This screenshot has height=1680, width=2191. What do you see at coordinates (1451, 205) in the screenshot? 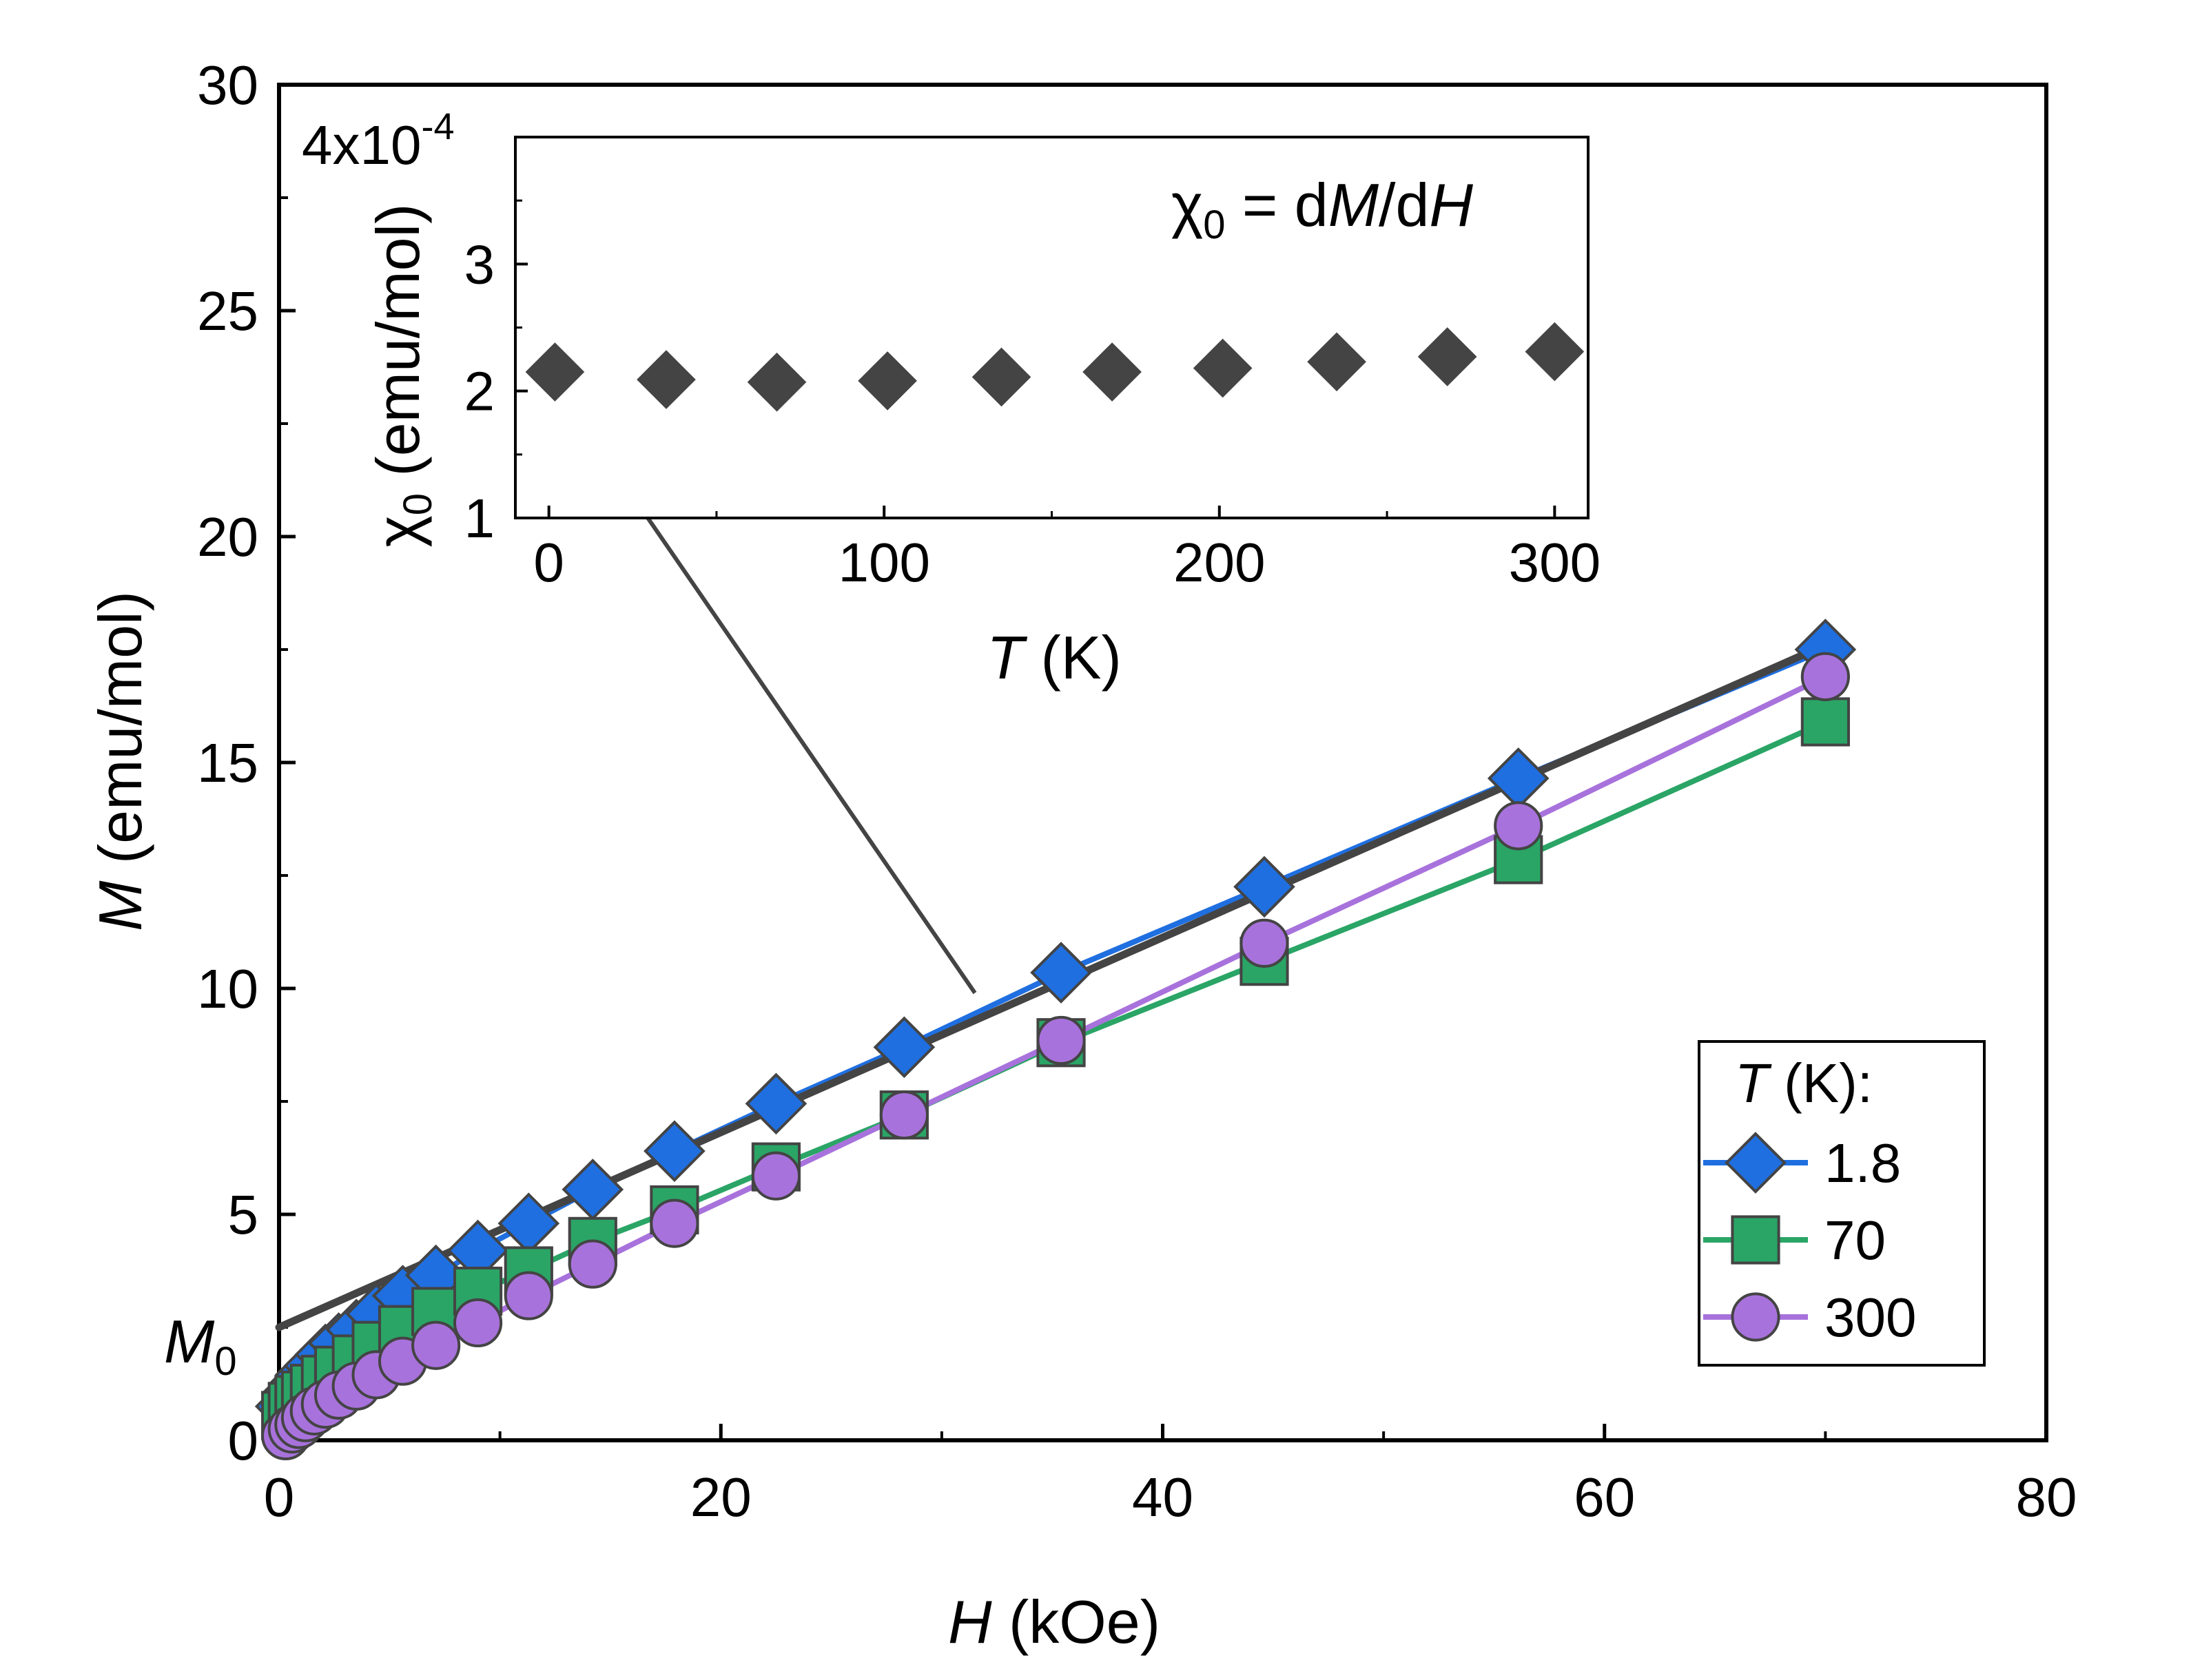
I see `inset-title-var2: H` at bounding box center [1451, 205].